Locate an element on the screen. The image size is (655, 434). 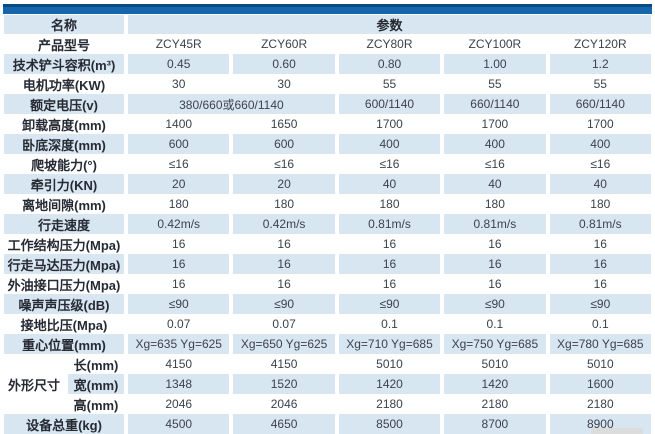
table-row: 卧底深度(mm) 600 600 400 400 400 is located at coordinates (327, 144).